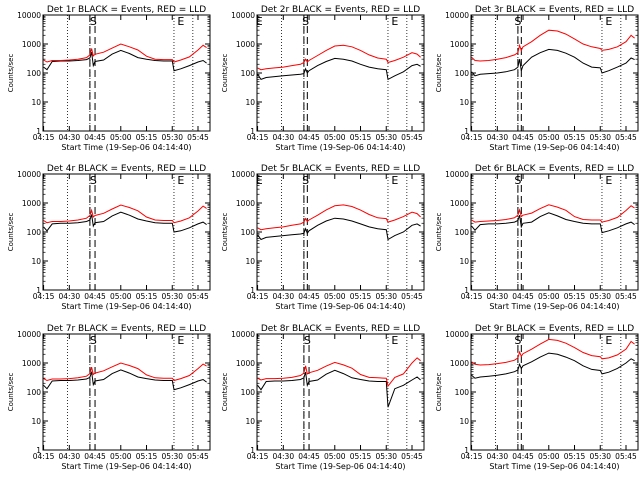 This screenshot has height=480, width=640. Describe the element at coordinates (340, 10) in the screenshot. I see `panel-title: Det 2r BLACK = Events, RED = LLD` at that location.